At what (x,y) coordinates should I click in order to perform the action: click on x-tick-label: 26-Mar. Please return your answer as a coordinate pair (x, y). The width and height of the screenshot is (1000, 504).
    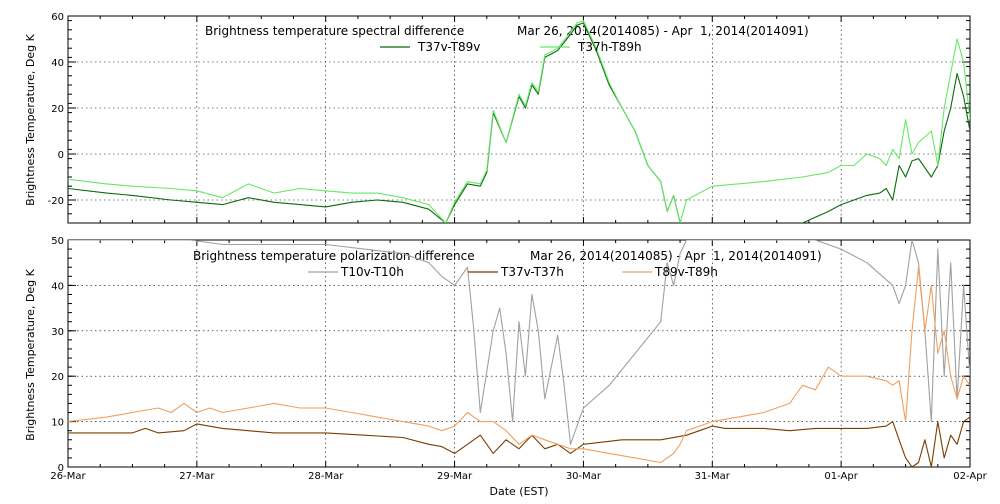
    Looking at the image, I should click on (68, 476).